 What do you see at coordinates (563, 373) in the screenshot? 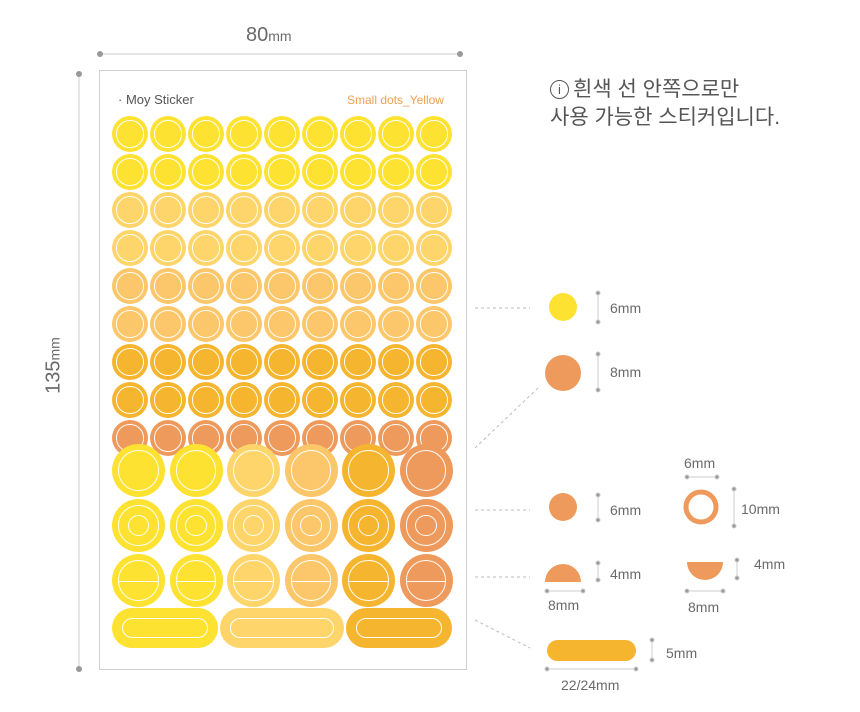
I see `spec-dot-large` at bounding box center [563, 373].